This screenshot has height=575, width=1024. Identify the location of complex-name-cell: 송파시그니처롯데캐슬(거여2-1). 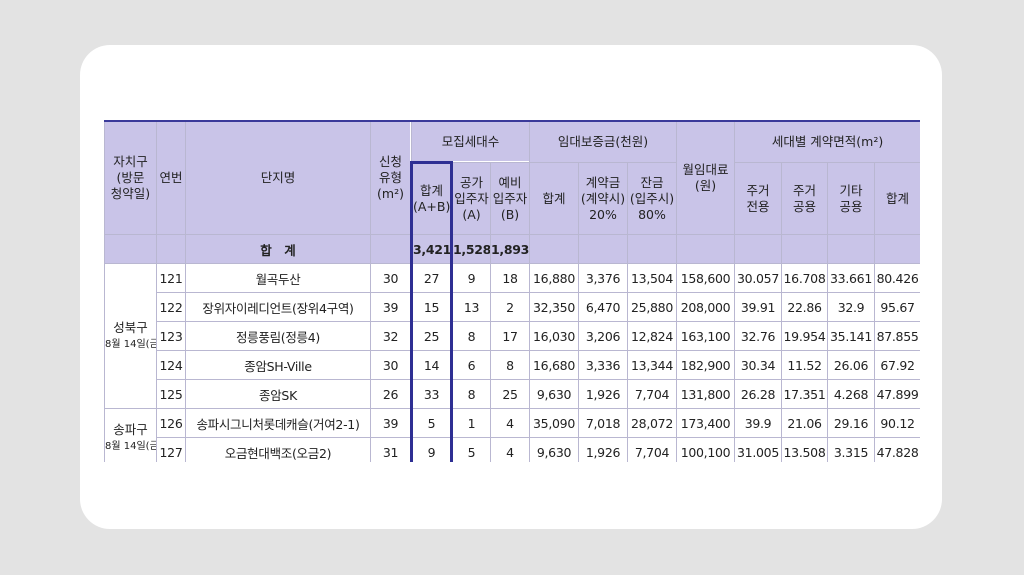
(278, 423).